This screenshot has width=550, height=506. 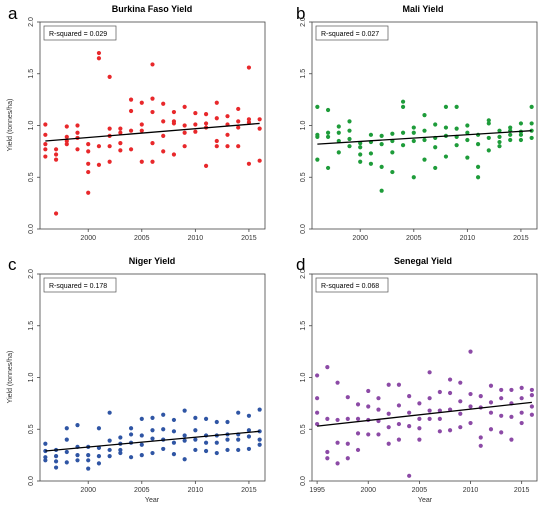 What do you see at coordinates (10, 377) in the screenshot?
I see `y-axis-title: Yield (tonnes/ha)` at bounding box center [10, 377].